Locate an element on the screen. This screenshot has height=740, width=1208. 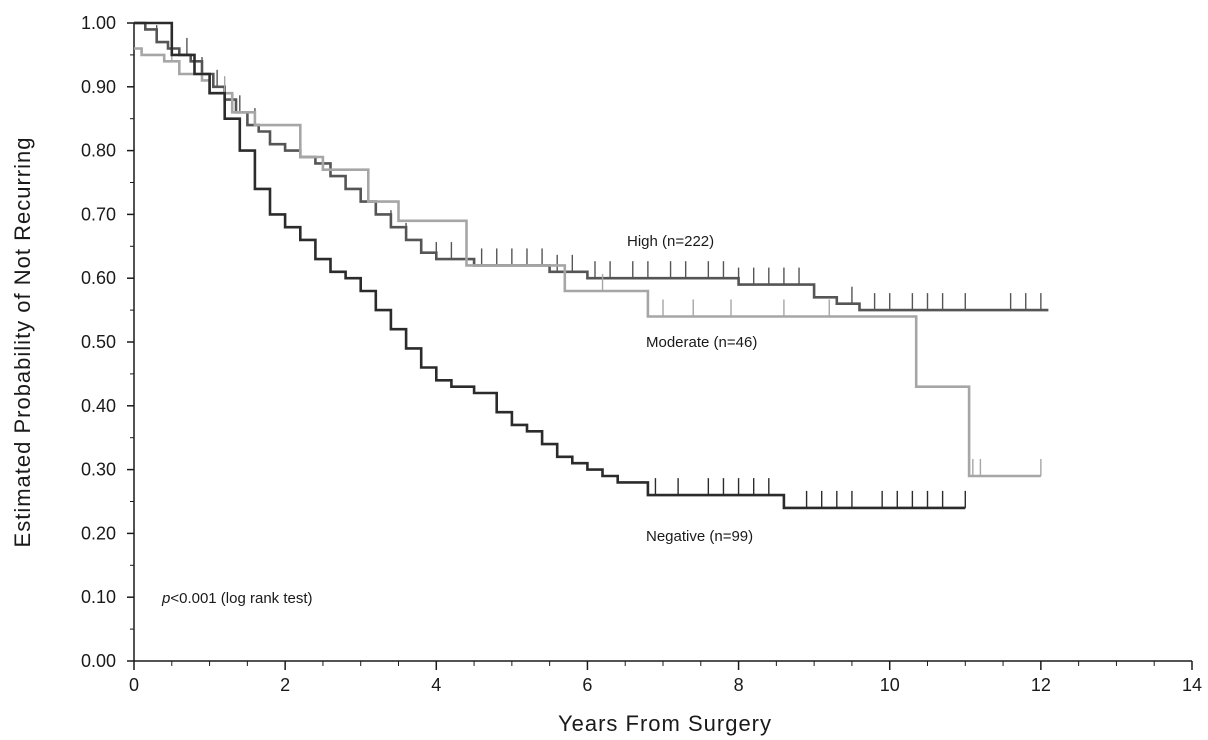
x-tick-label: 14 is located at coordinates (1192, 685).